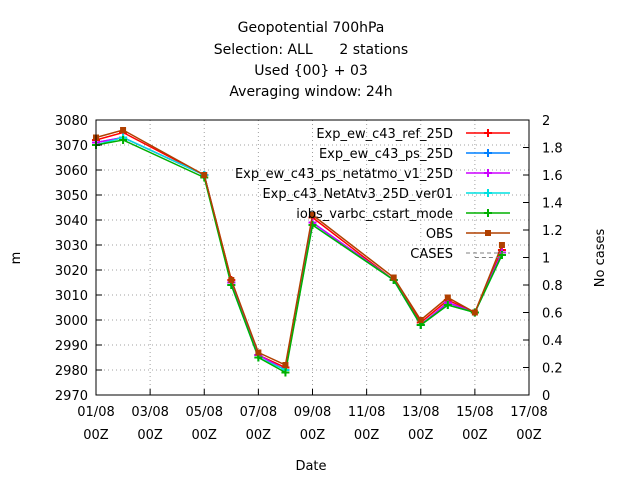 The image size is (640, 480). I want to click on y-tick-label: 3050, so click(71, 196).